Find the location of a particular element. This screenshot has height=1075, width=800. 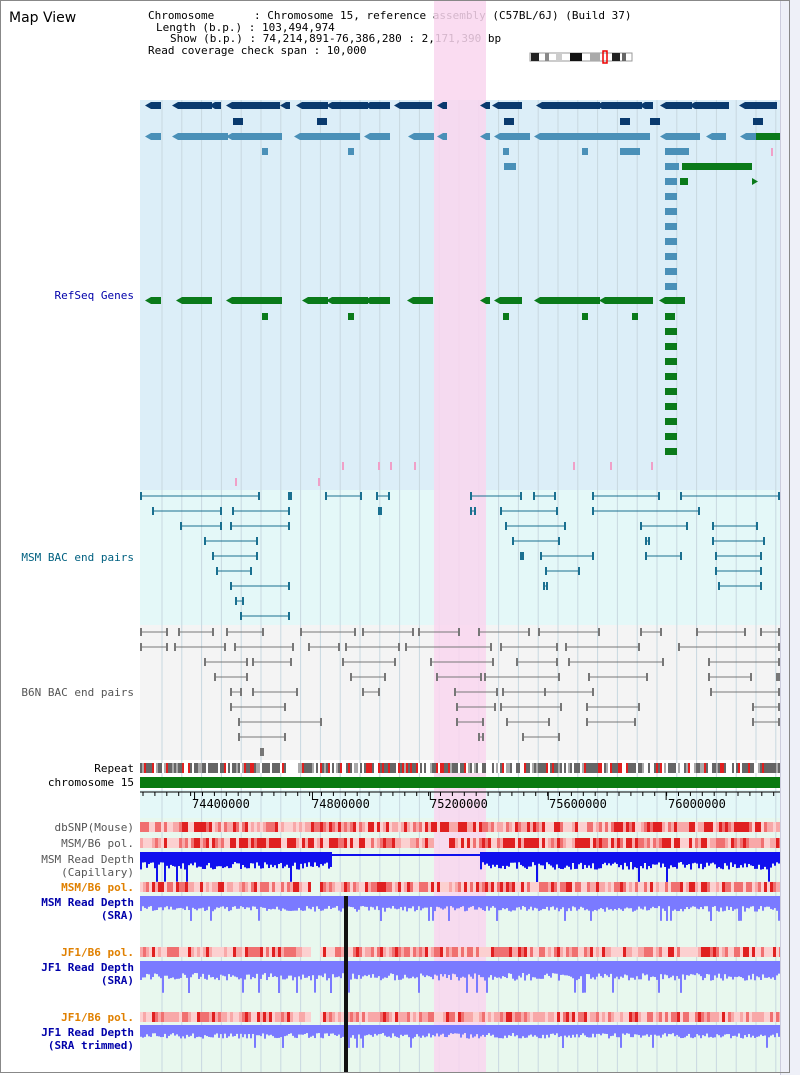

label-msm-depth-capillary: MSM Read Depth (Capillary) is located at coordinates (87, 866).